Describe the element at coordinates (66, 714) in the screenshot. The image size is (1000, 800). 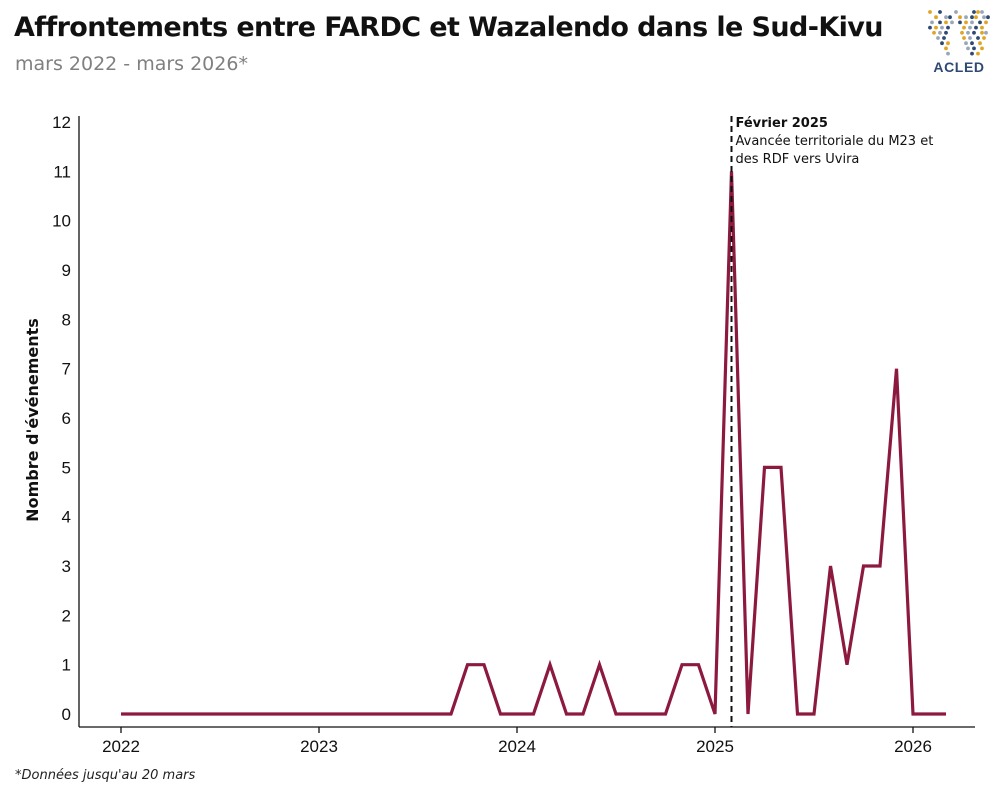
I see `y-tick-label-0: 0` at that location.